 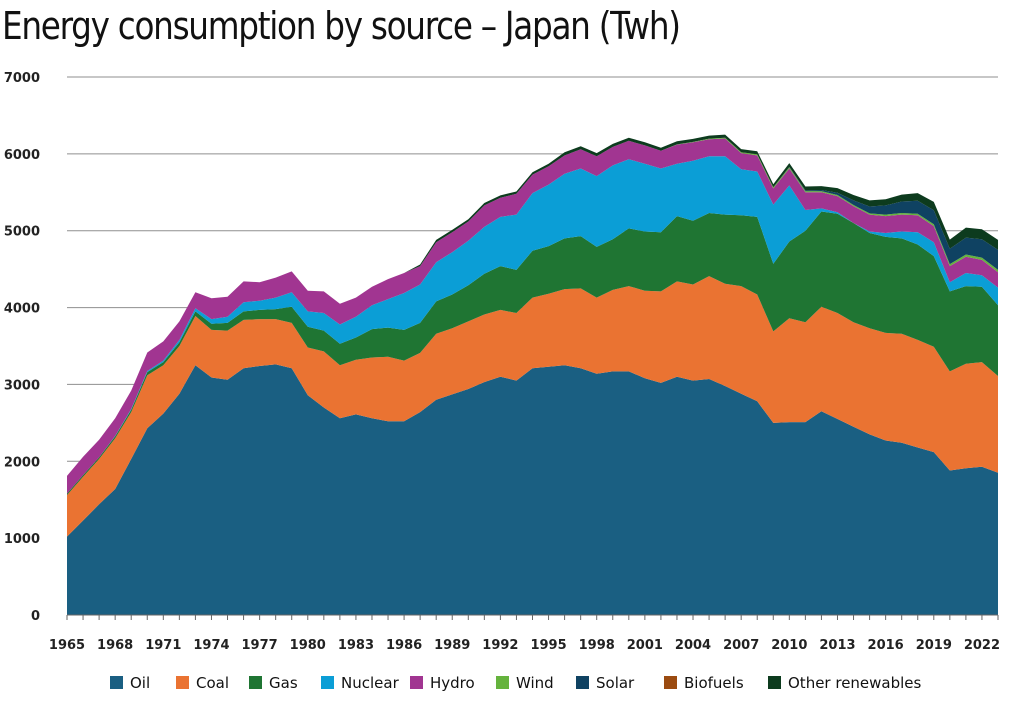 I want to click on x-tick-label: 2007, so click(x=741, y=645).